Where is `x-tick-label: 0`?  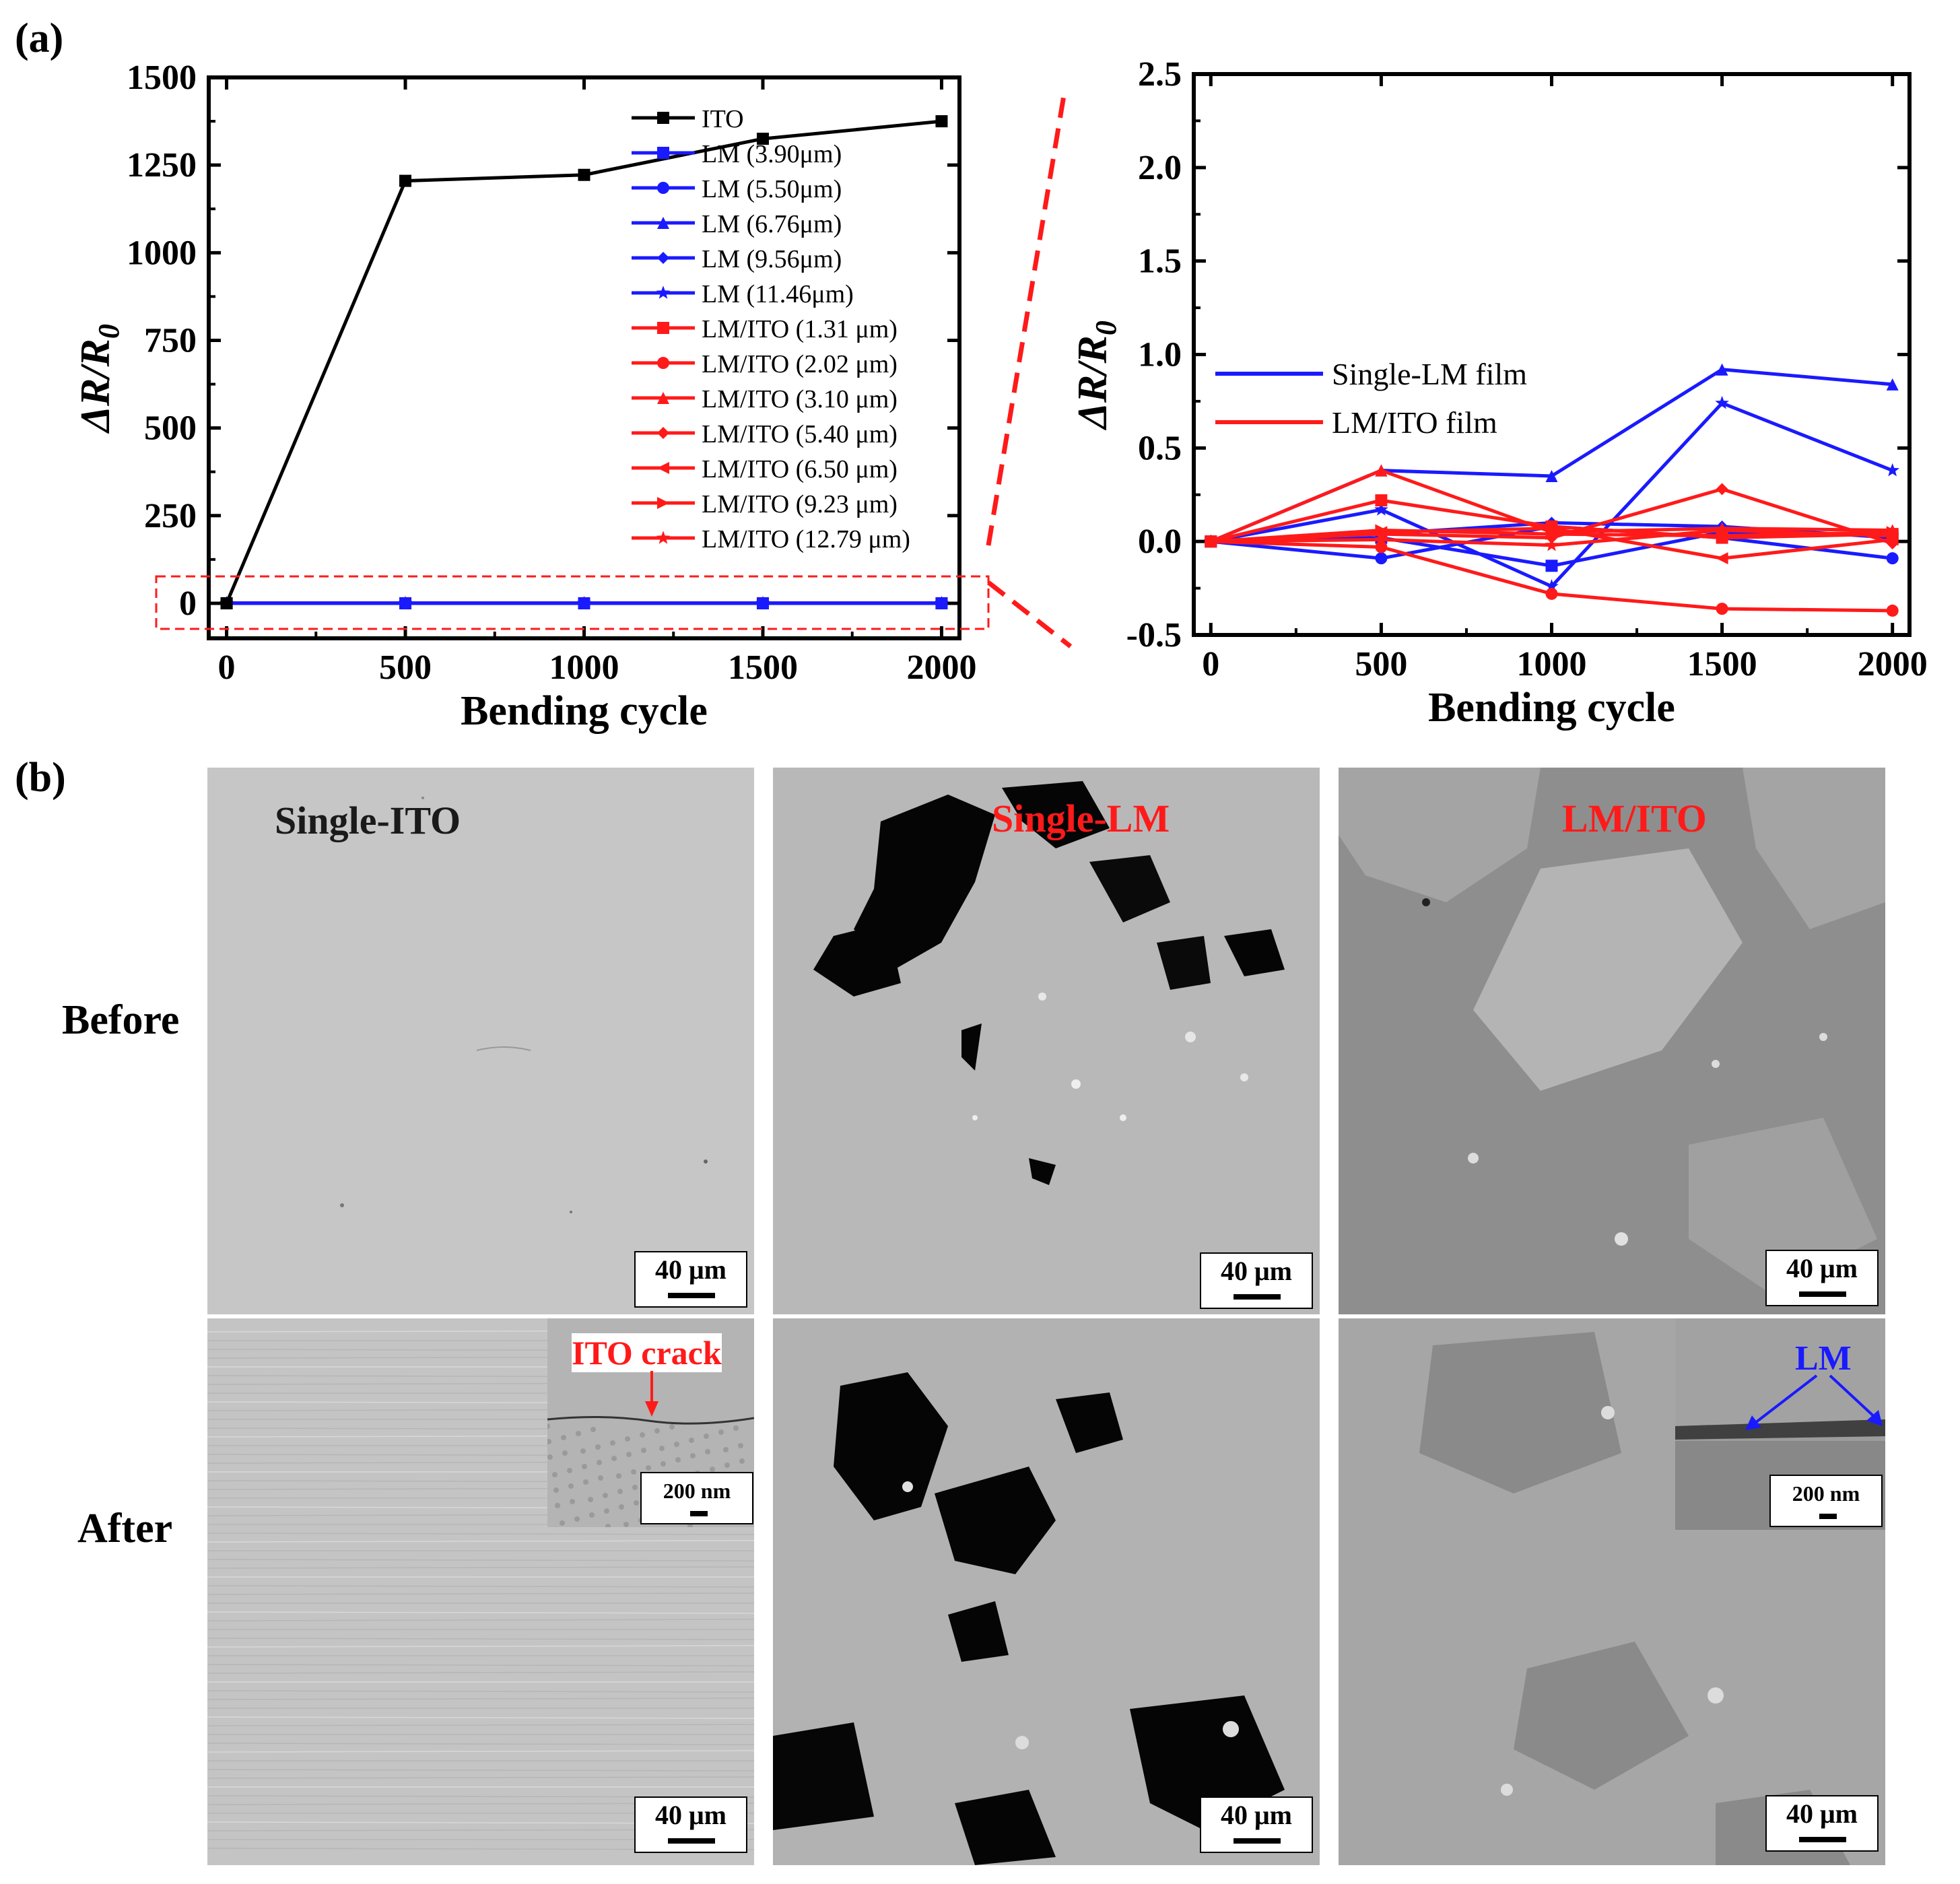
x-tick-label: 0 is located at coordinates (1210, 664).